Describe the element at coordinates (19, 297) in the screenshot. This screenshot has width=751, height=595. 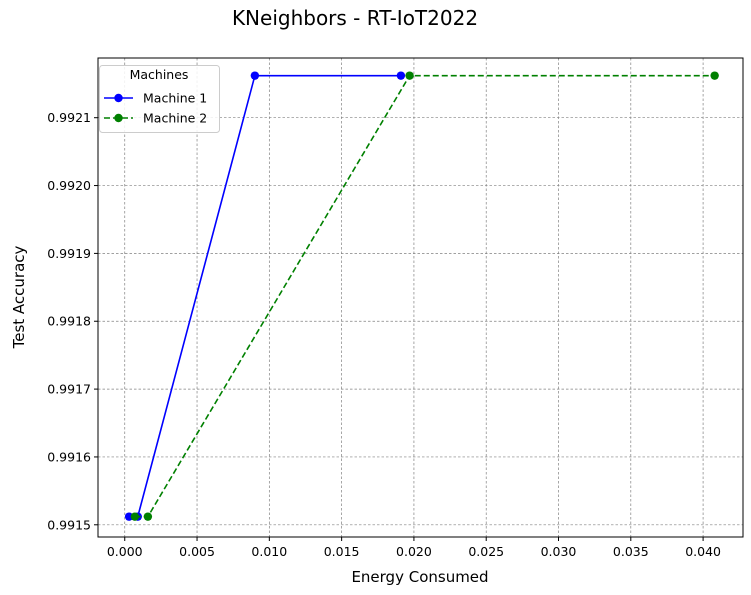
I see `y-axis-title: Test Accuracy` at that location.